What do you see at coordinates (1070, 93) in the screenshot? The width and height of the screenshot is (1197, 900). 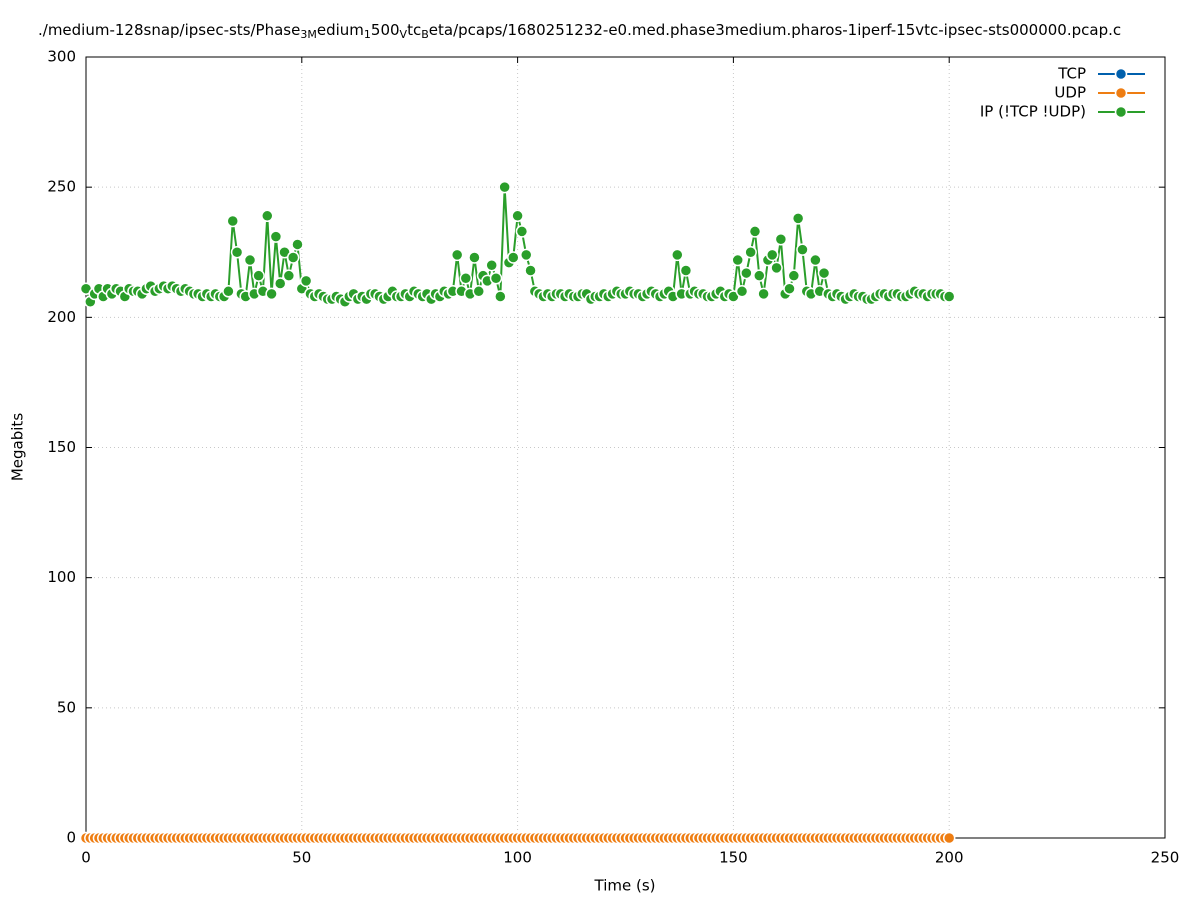 I see `legend-label: UDP` at bounding box center [1070, 93].